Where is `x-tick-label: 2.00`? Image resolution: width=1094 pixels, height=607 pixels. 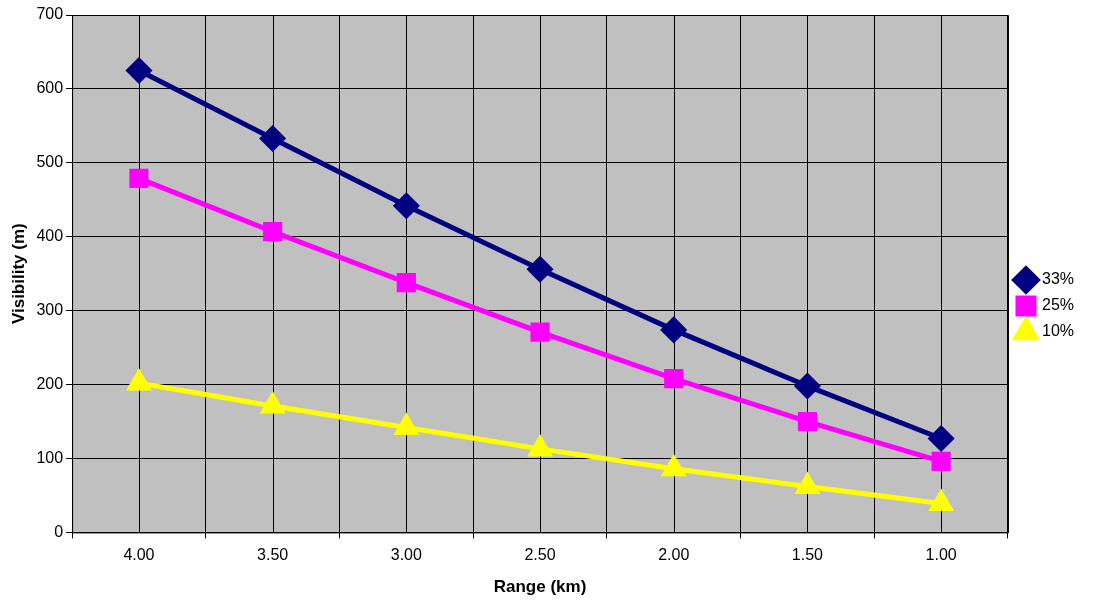 x-tick-label: 2.00 is located at coordinates (674, 555).